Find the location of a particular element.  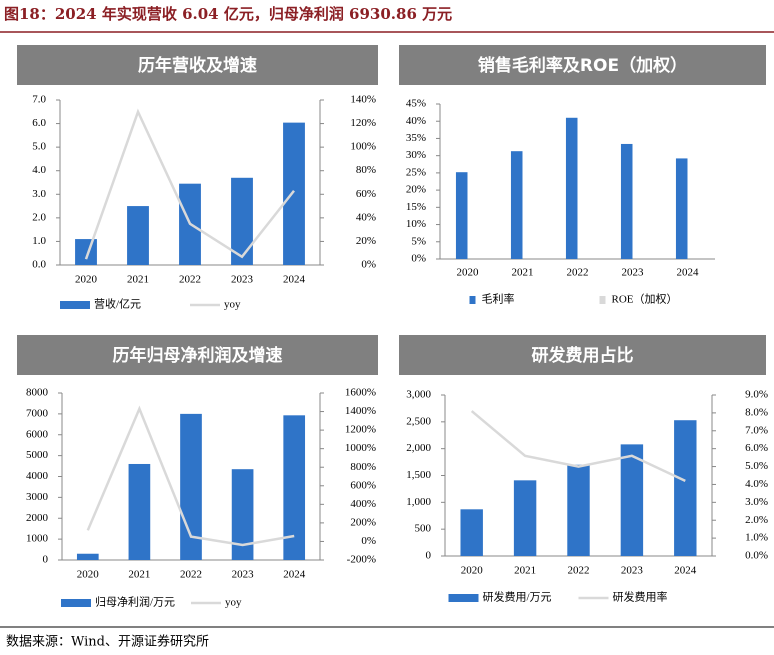

y-tick-label: 2.0 is located at coordinates (39, 217).